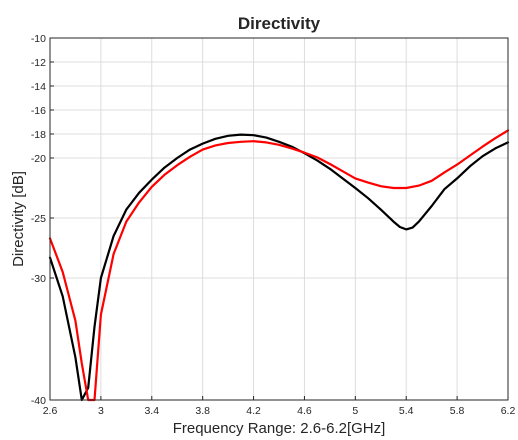 This screenshot has height=440, width=518. I want to click on y-axis-ticks: -10 -12 -14 -16 -18 -20 -25 -30 -40, so click(42, 220).